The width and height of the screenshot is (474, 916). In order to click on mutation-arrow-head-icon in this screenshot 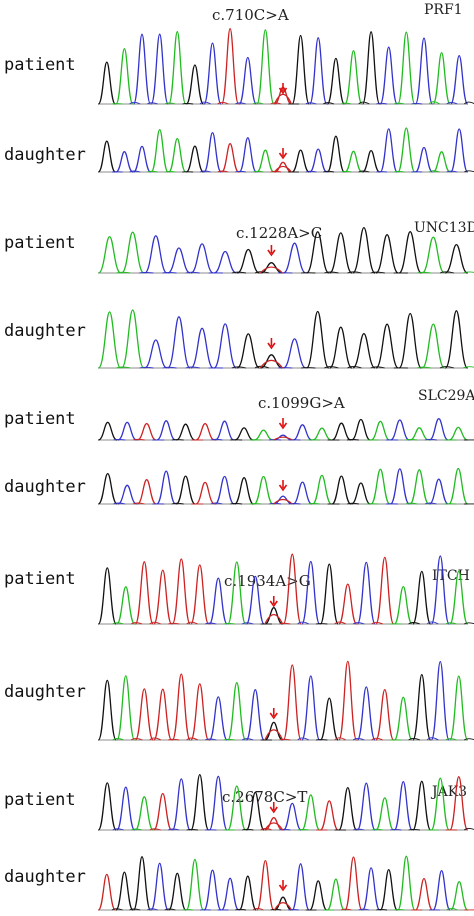, I will do `click(271, 346)`.